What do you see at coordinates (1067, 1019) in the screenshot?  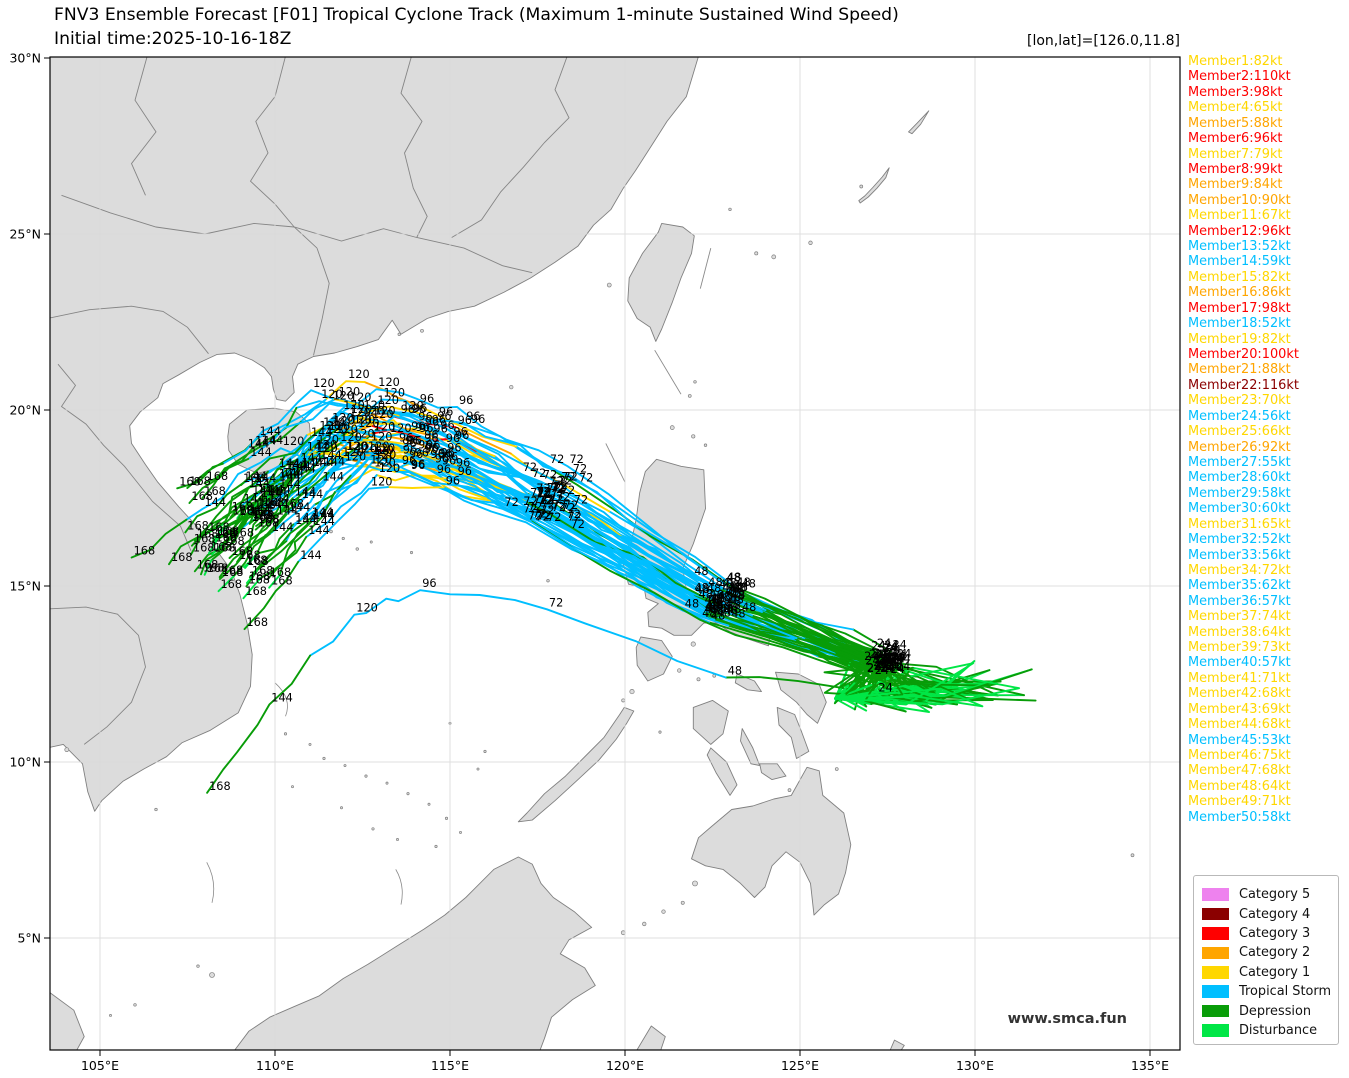 I see `watermark: www.smca.fun` at bounding box center [1067, 1019].